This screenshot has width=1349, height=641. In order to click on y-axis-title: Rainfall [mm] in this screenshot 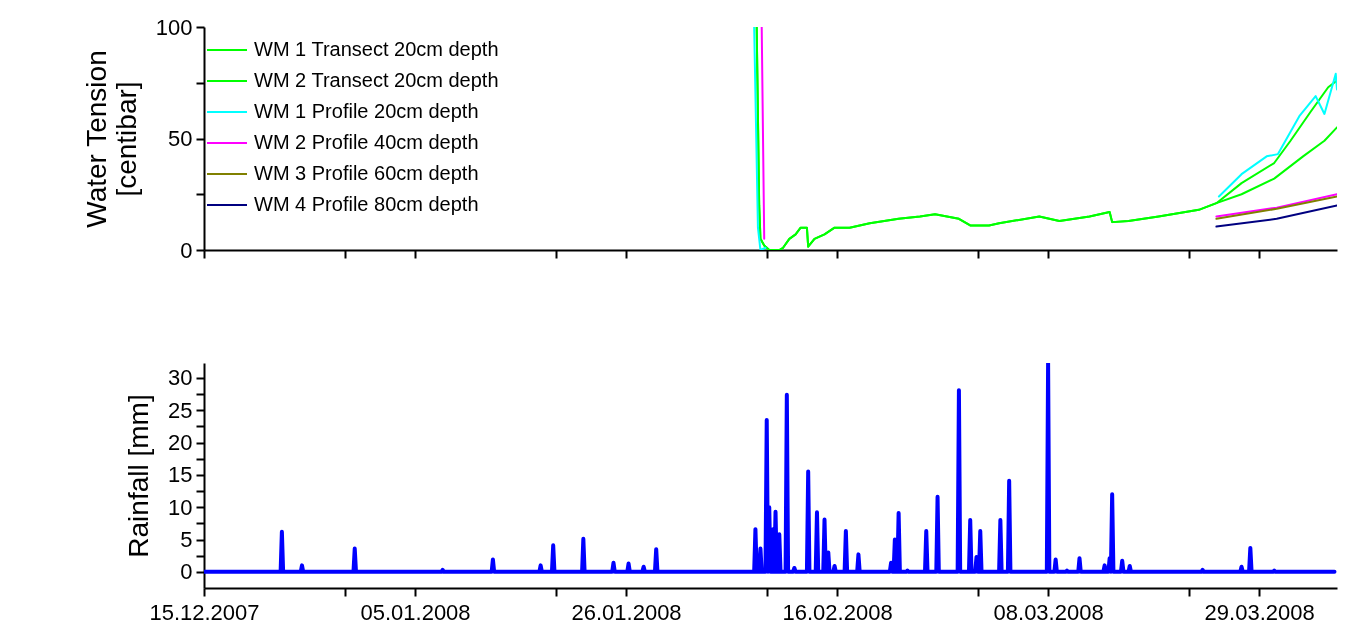, I will do `click(139, 476)`.